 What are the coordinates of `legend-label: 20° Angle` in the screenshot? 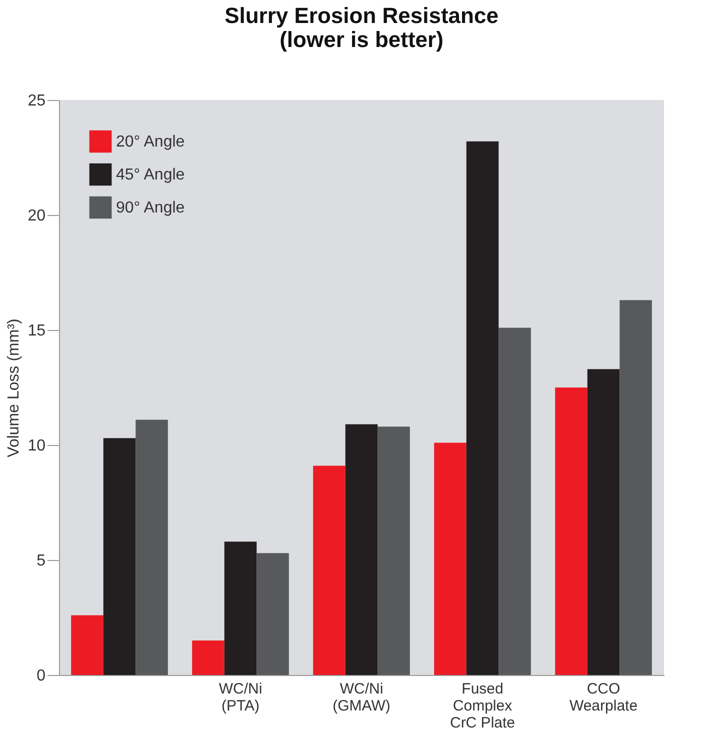 It's located at (150, 142).